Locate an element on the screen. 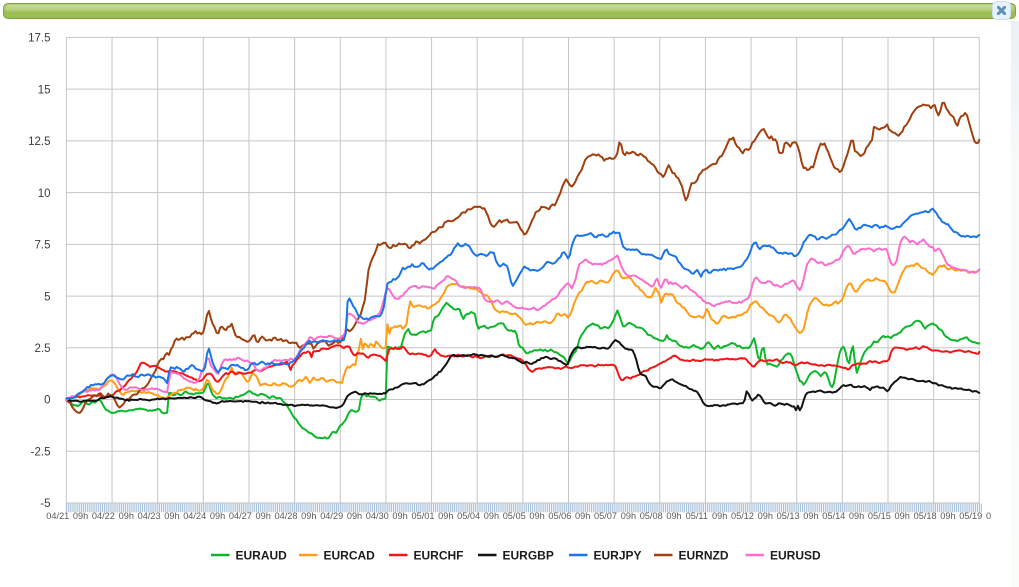 The width and height of the screenshot is (1019, 587). svg-text: 05/08 is located at coordinates (651, 516).